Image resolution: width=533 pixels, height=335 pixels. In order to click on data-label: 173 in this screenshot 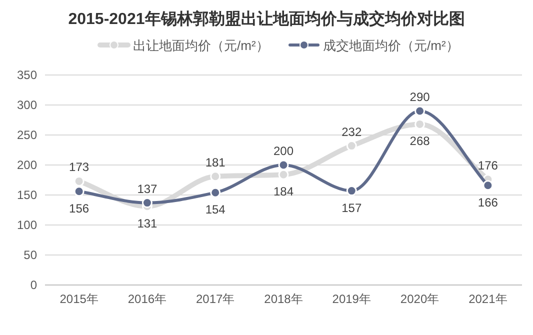, I will do `click(79, 167)`.